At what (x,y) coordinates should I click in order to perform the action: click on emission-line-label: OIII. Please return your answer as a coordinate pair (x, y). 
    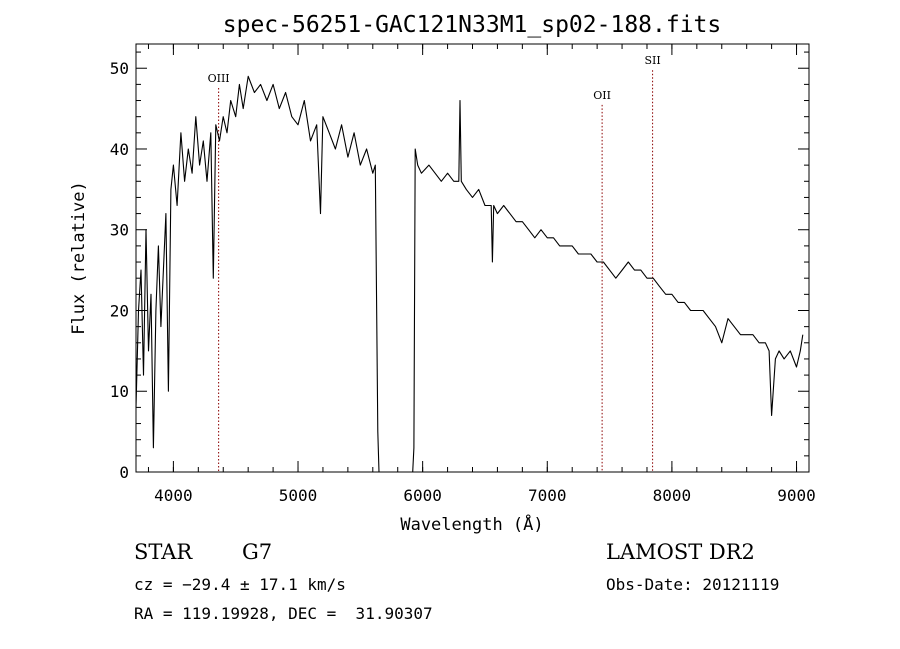
    Looking at the image, I should click on (219, 78).